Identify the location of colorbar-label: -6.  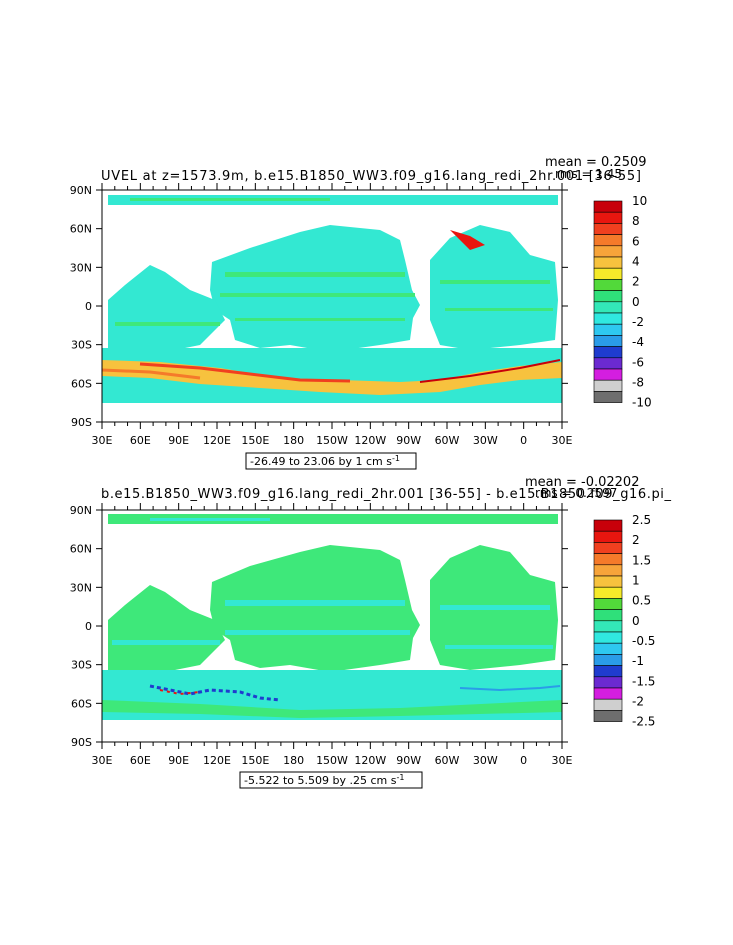
(638, 362).